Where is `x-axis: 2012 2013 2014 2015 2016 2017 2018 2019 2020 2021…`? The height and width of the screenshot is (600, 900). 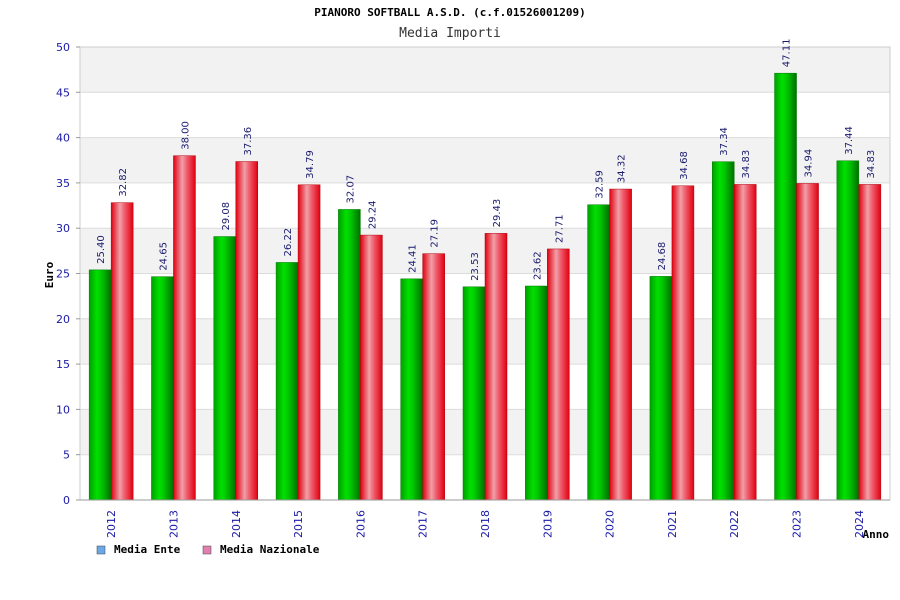
x-axis: 2012 2013 2014 2015 2016 2017 2018 2019 2020 2021… is located at coordinates (485, 518).